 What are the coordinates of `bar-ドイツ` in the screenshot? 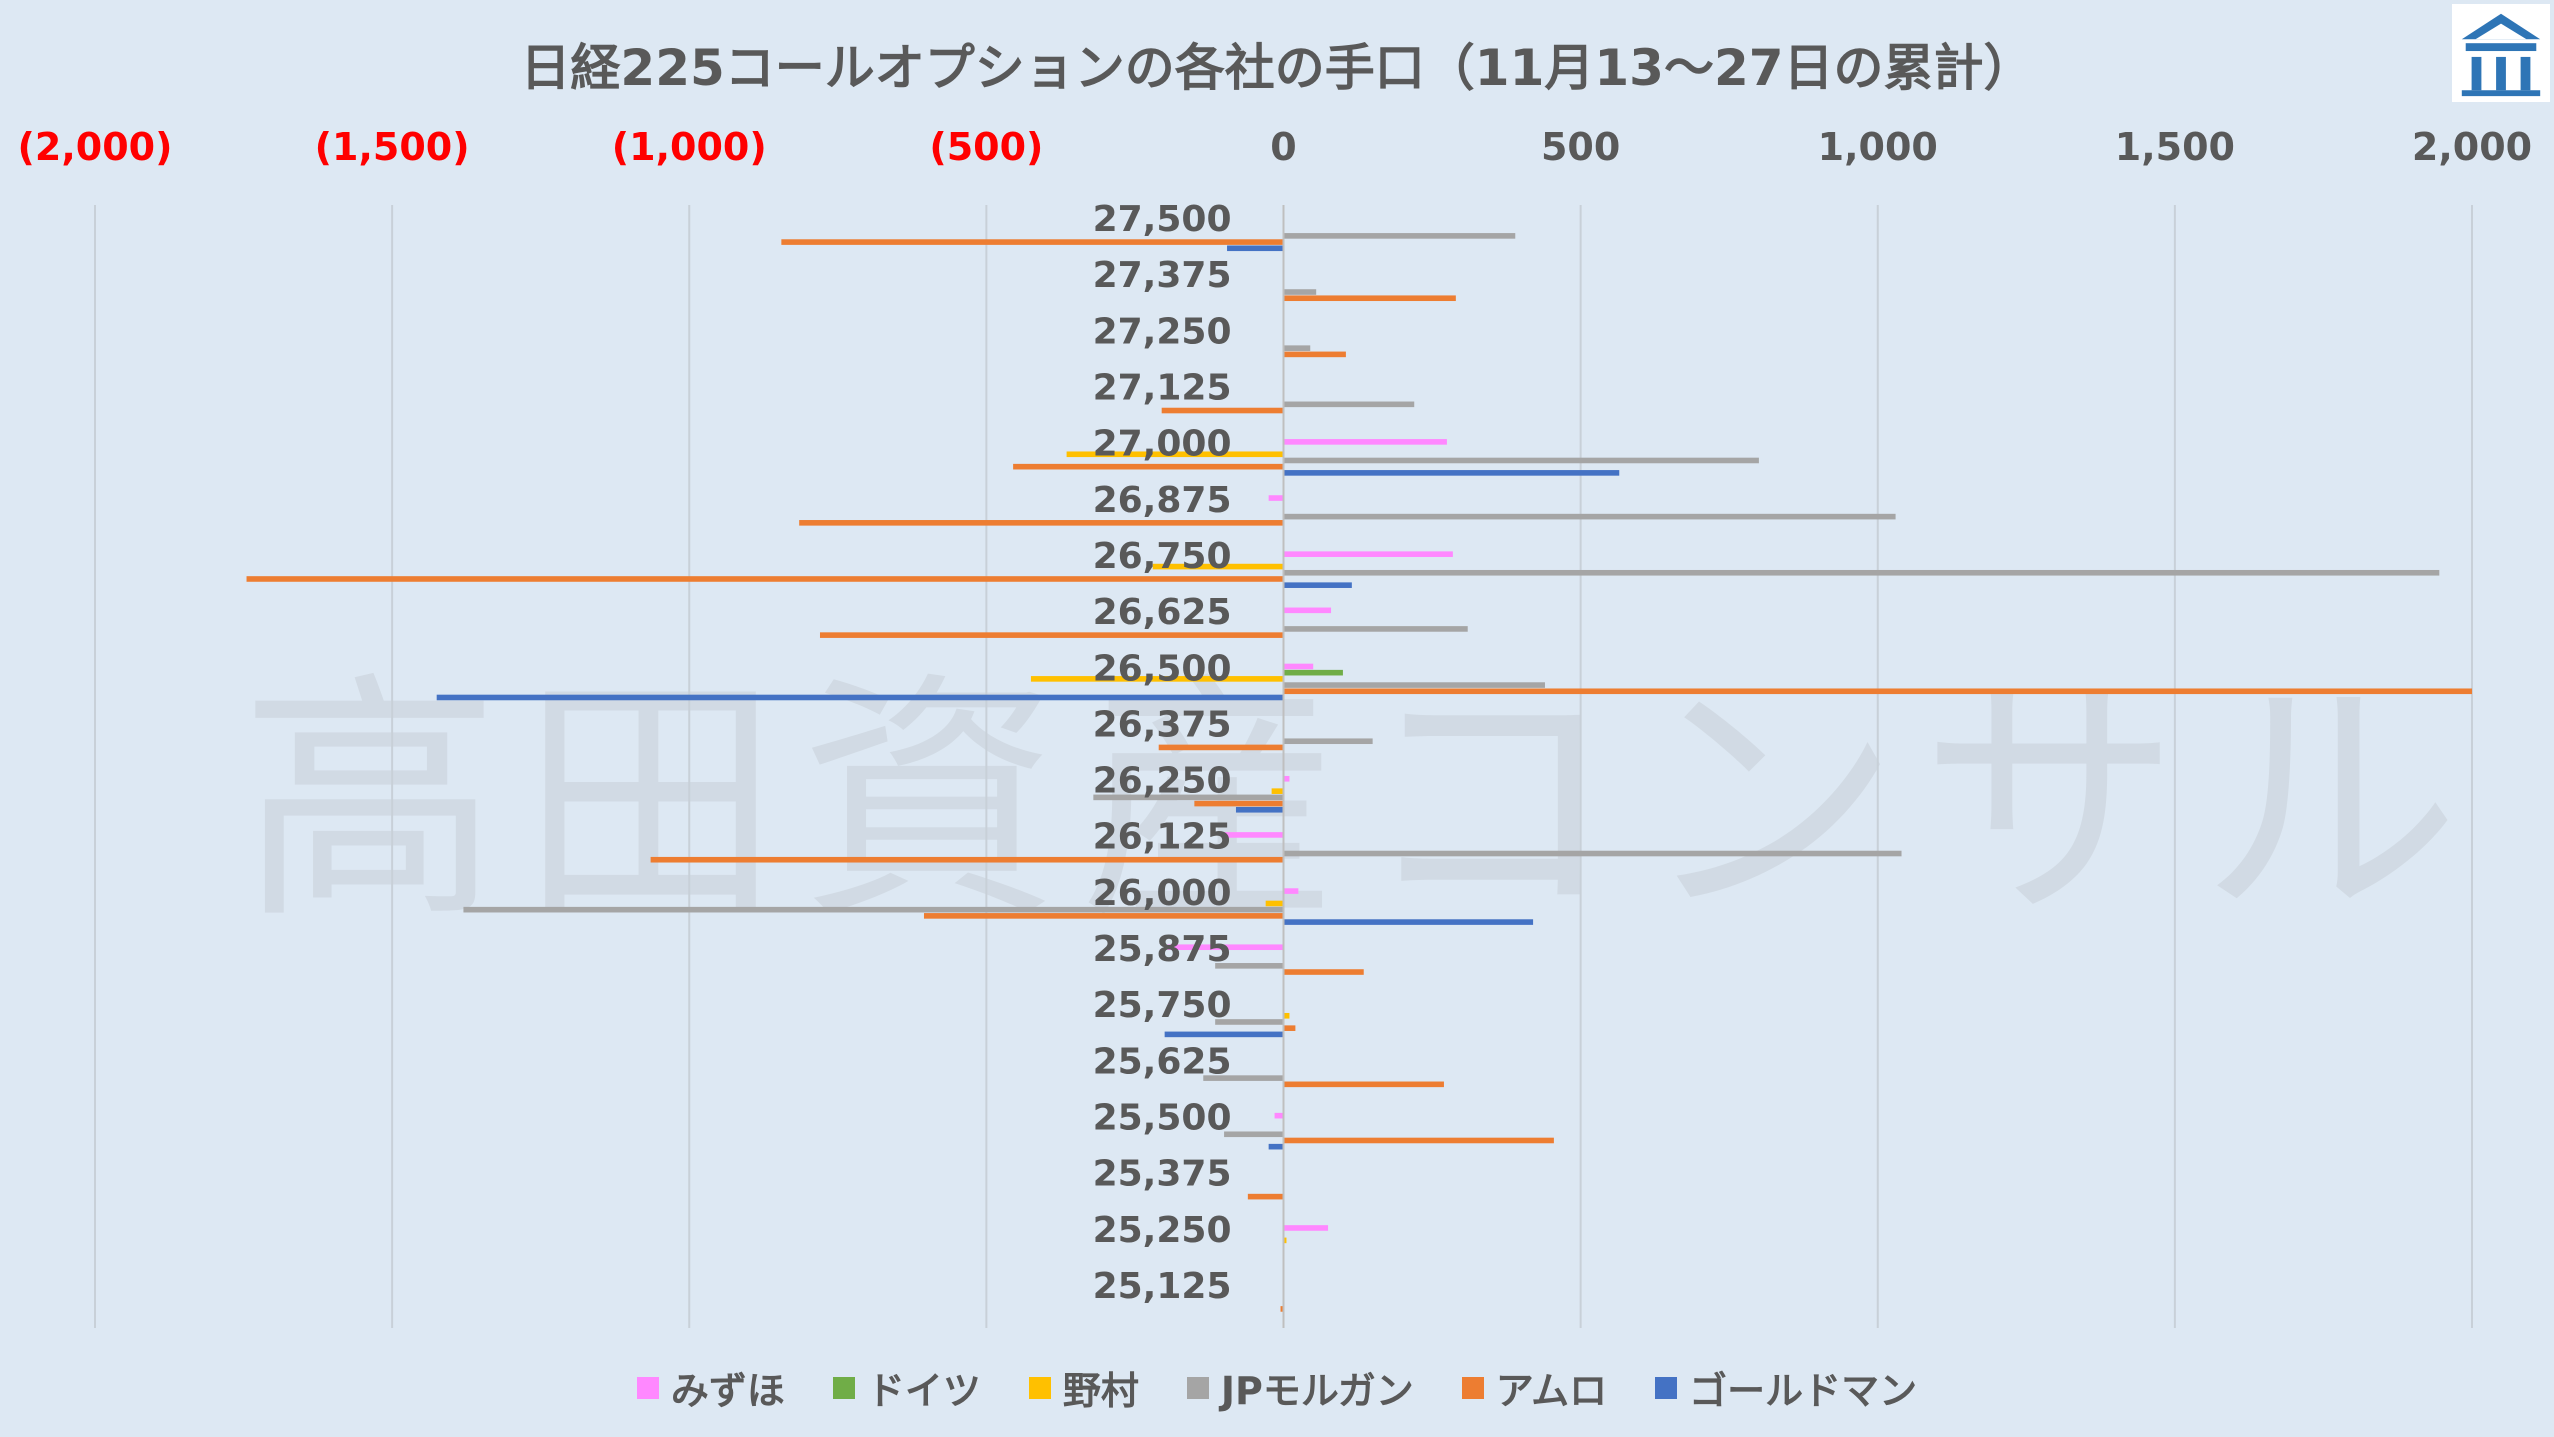 It's located at (1313, 672).